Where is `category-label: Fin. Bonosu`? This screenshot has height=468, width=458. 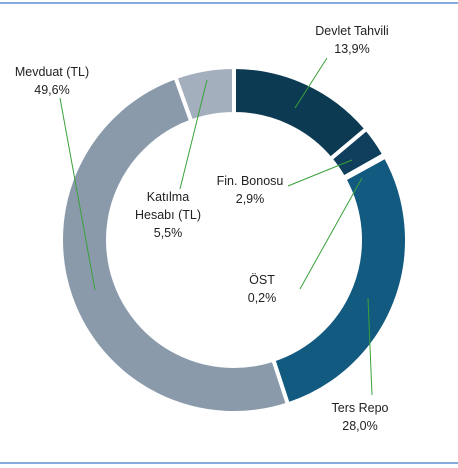
category-label: Fin. Bonosu is located at coordinates (250, 181).